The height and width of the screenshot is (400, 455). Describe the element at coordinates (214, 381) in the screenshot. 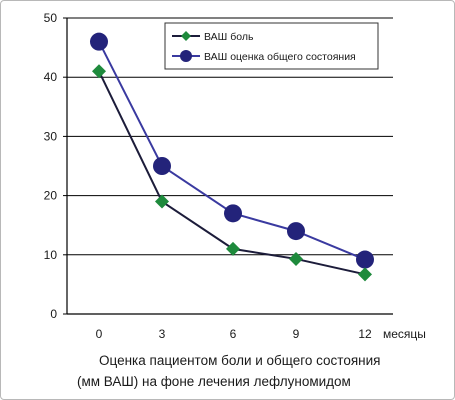

I see `caption-line-2: (мм ВАШ) на фоне лечения лефлуномидом` at that location.